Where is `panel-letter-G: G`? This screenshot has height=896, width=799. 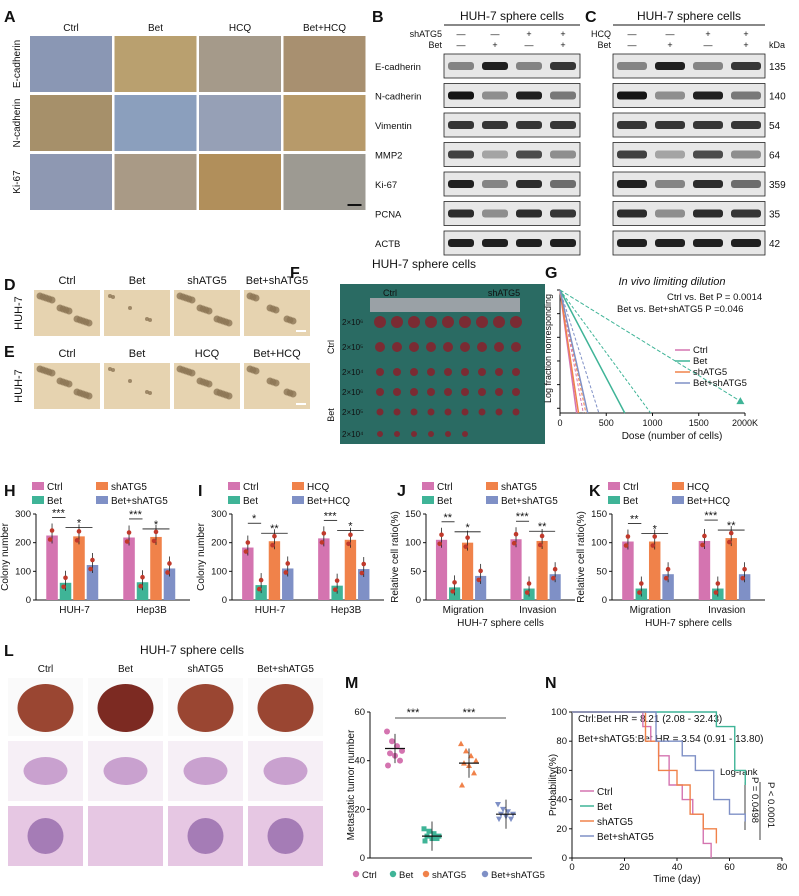 panel-letter-G: G is located at coordinates (551, 273).